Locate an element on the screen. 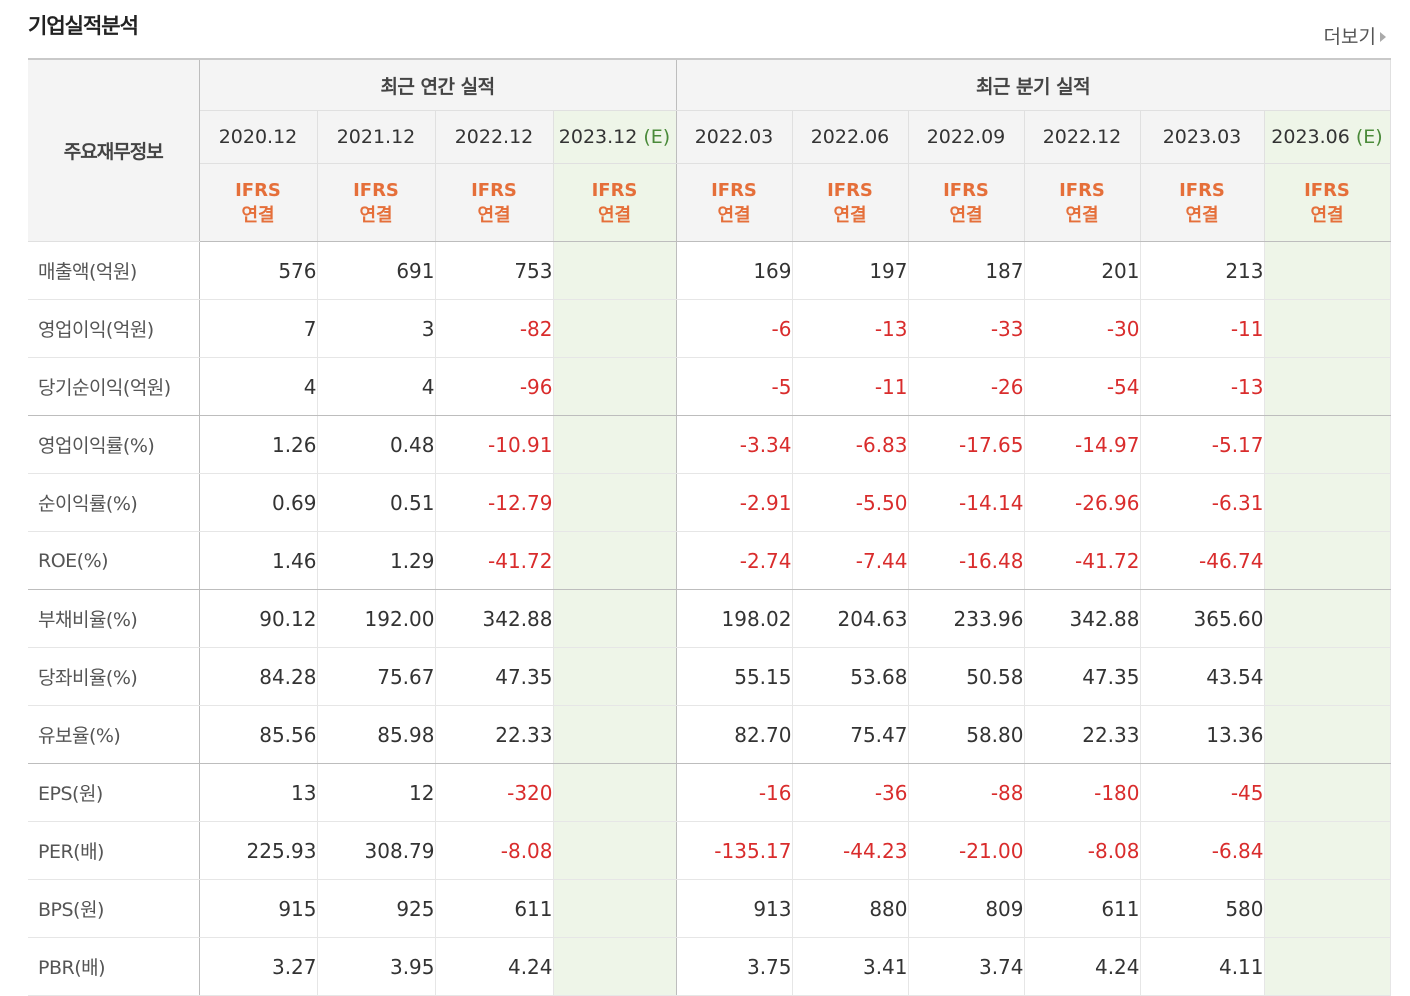  value-cell: 753 is located at coordinates (494, 270).